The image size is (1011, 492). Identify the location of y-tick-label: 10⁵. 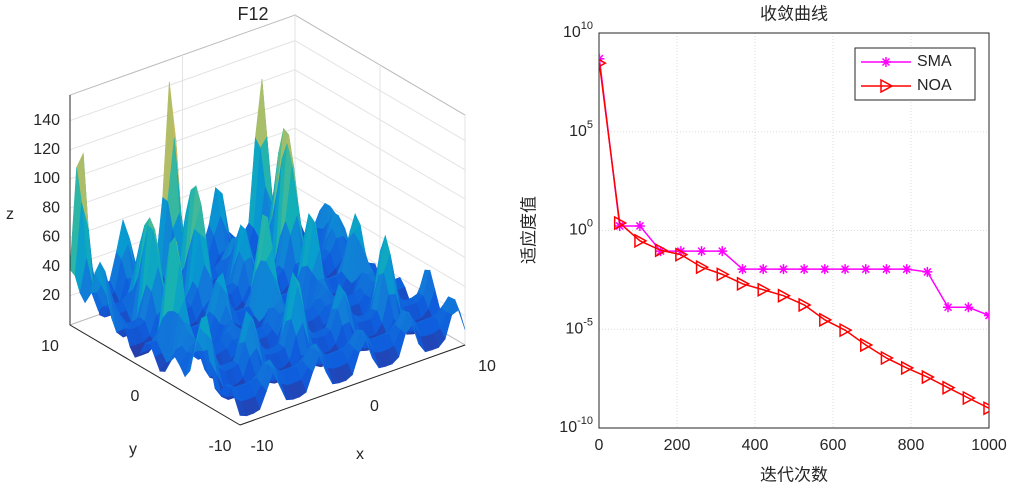
(581, 129).